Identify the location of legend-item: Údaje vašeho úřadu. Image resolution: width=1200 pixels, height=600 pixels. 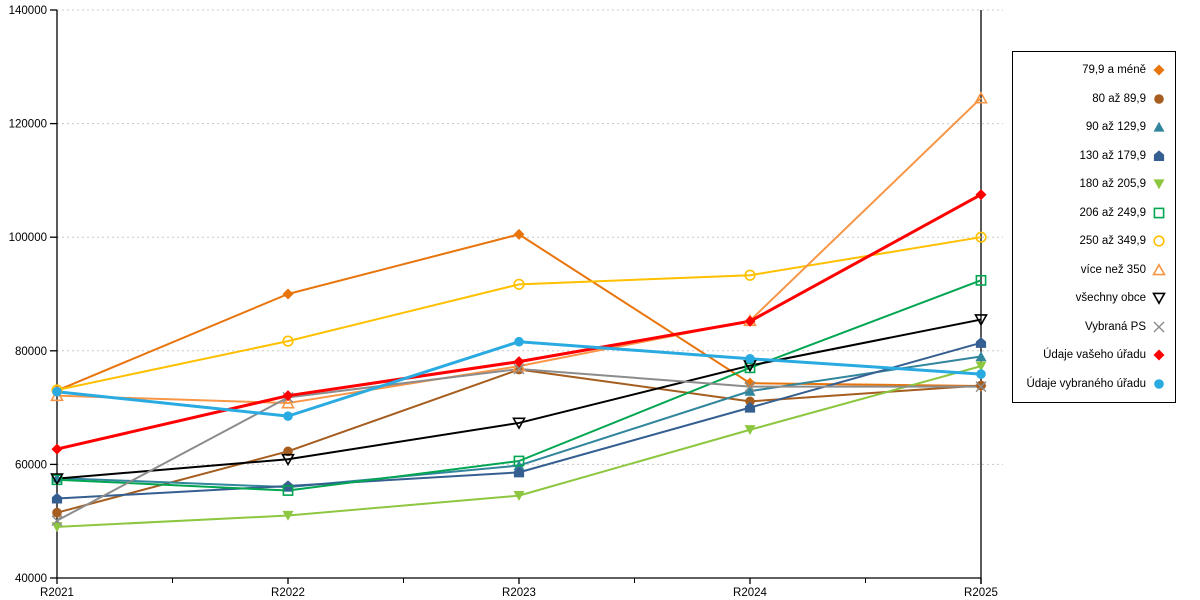
(1092, 355).